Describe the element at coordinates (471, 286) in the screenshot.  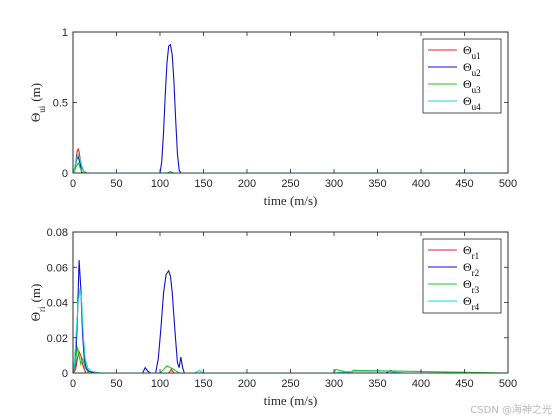
I see `legend-label-r3: Θr3` at that location.